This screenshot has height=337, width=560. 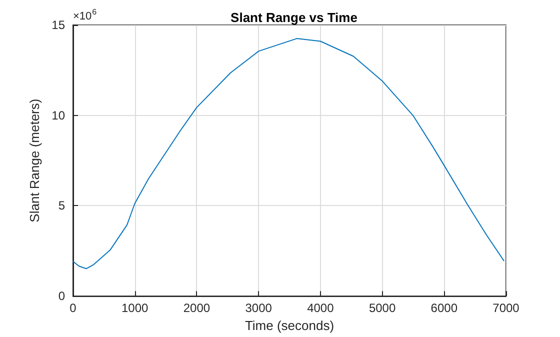 I want to click on x-tick-label: 3000, so click(x=258, y=308).